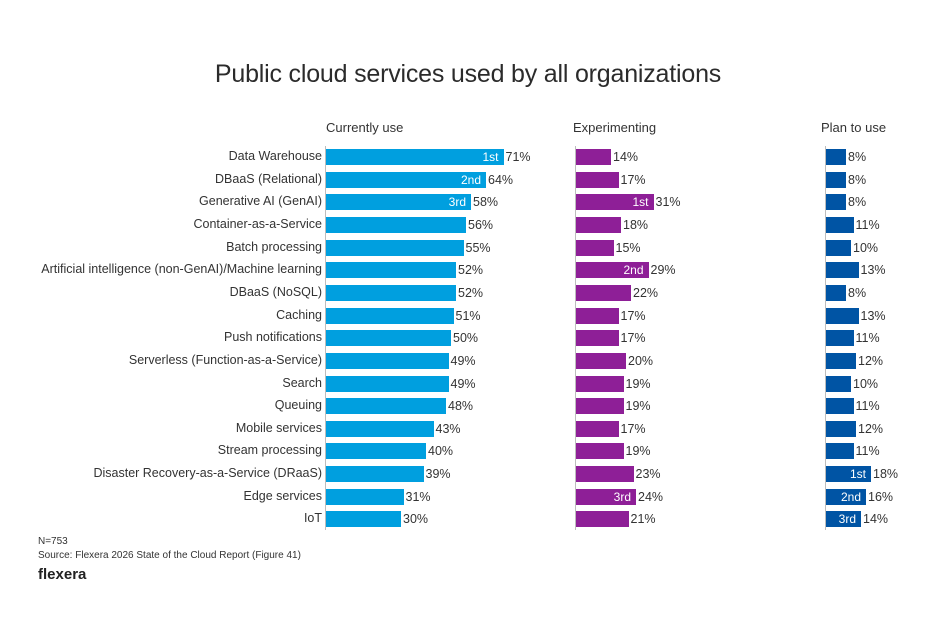 The height and width of the screenshot is (624, 936). I want to click on value-label: 48%, so click(461, 406).